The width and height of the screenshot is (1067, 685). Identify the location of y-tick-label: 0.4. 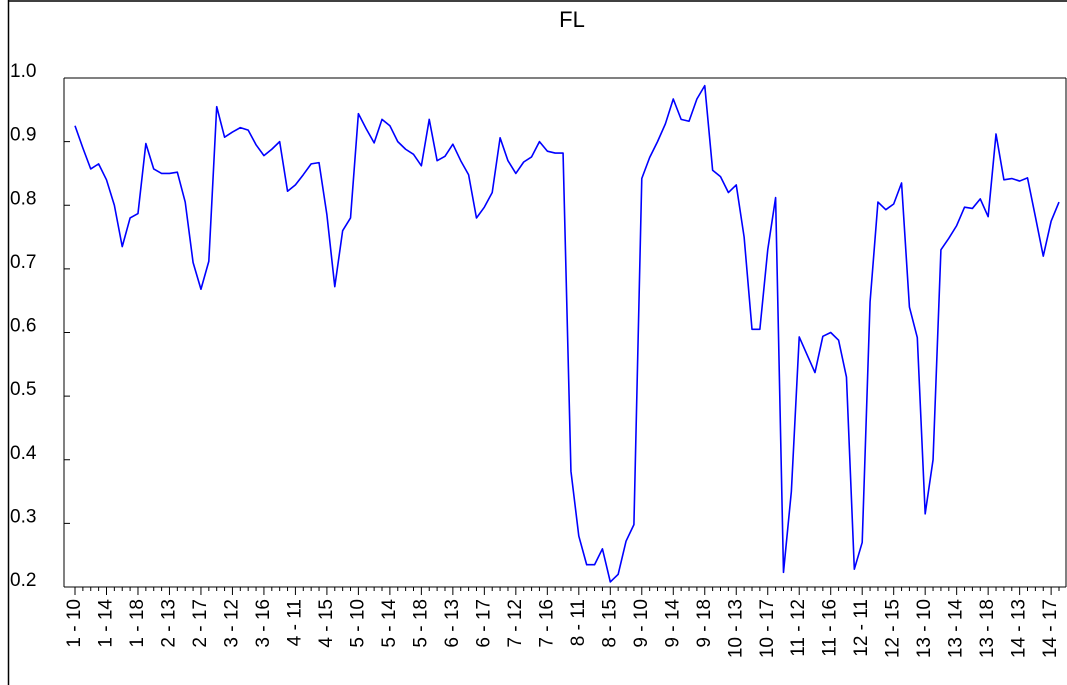
(23, 453).